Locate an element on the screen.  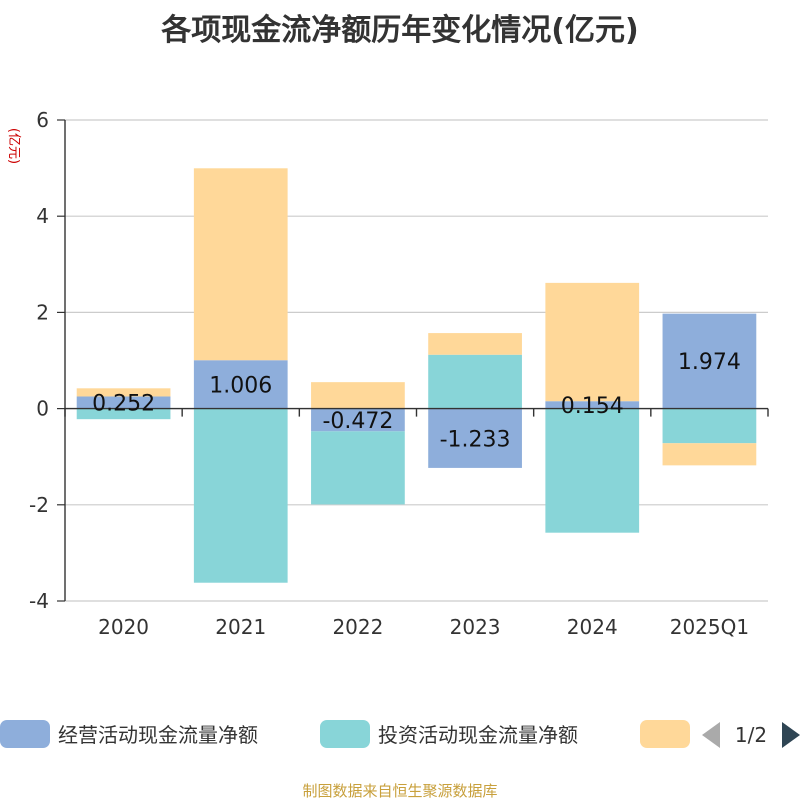
x-tick-label: 2025Q1 is located at coordinates (709, 627).